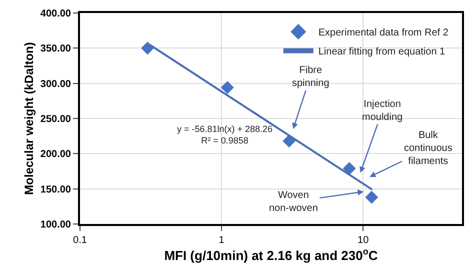 The height and width of the screenshot is (276, 474). I want to click on annotation: Bulk continuous filaments, so click(428, 148).